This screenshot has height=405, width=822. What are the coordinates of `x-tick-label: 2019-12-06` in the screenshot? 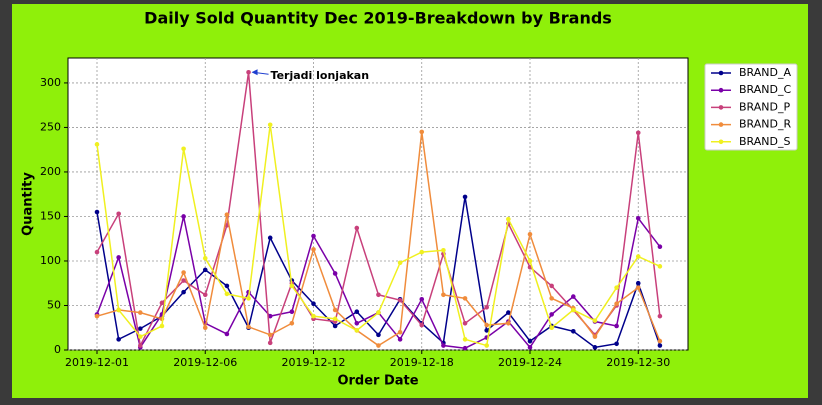 It's located at (205, 362).